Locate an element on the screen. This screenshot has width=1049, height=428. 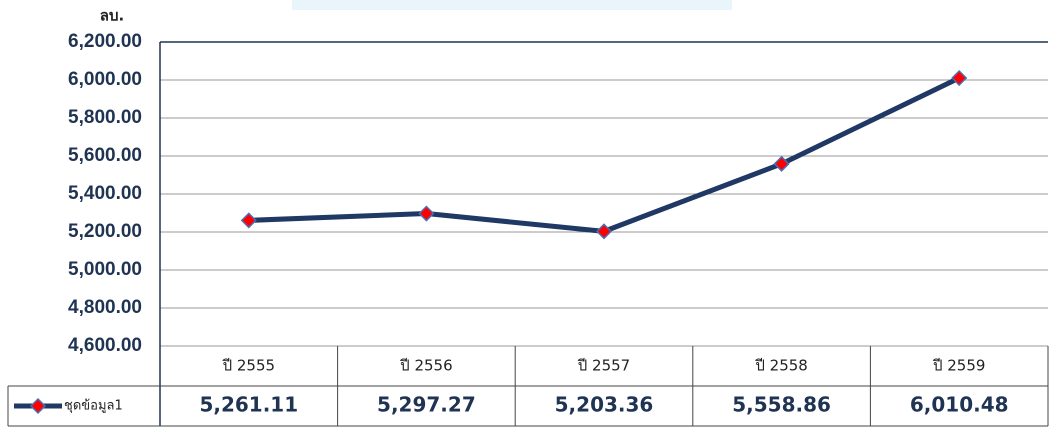
table-value: 5,558.86 is located at coordinates (781, 405).